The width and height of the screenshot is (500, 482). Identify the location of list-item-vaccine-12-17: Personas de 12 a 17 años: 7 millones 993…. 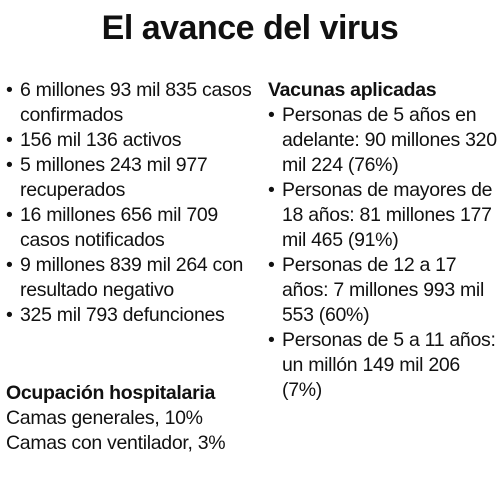
(384, 290).